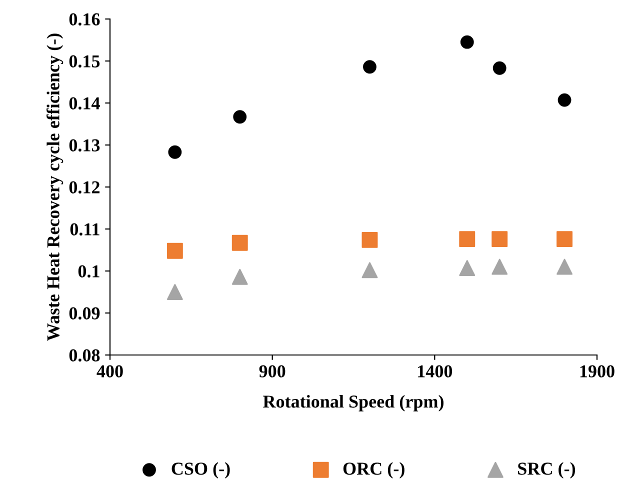 The image size is (619, 490). Describe the element at coordinates (55, 187) in the screenshot. I see `y-axis-title: Waste Heat Recovery cycle efficiency (-)` at that location.